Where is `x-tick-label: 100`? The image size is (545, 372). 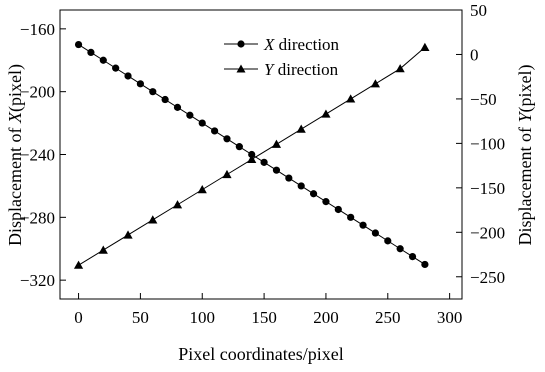
x-tick-label: 100 is located at coordinates (202, 317).